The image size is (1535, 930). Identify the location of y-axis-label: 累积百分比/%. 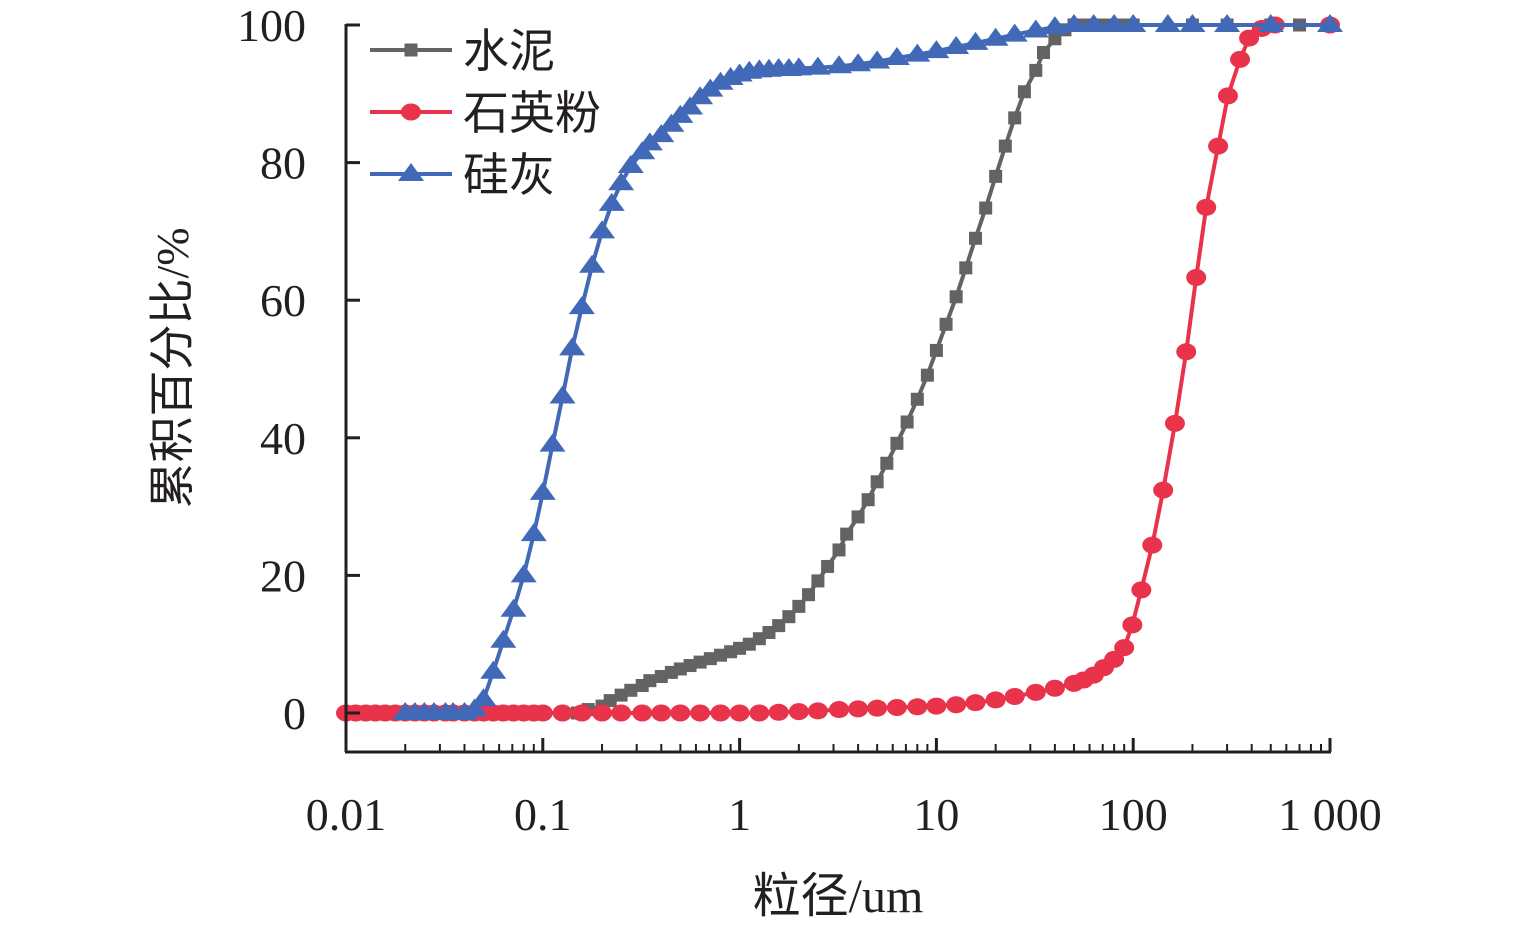
(172, 367).